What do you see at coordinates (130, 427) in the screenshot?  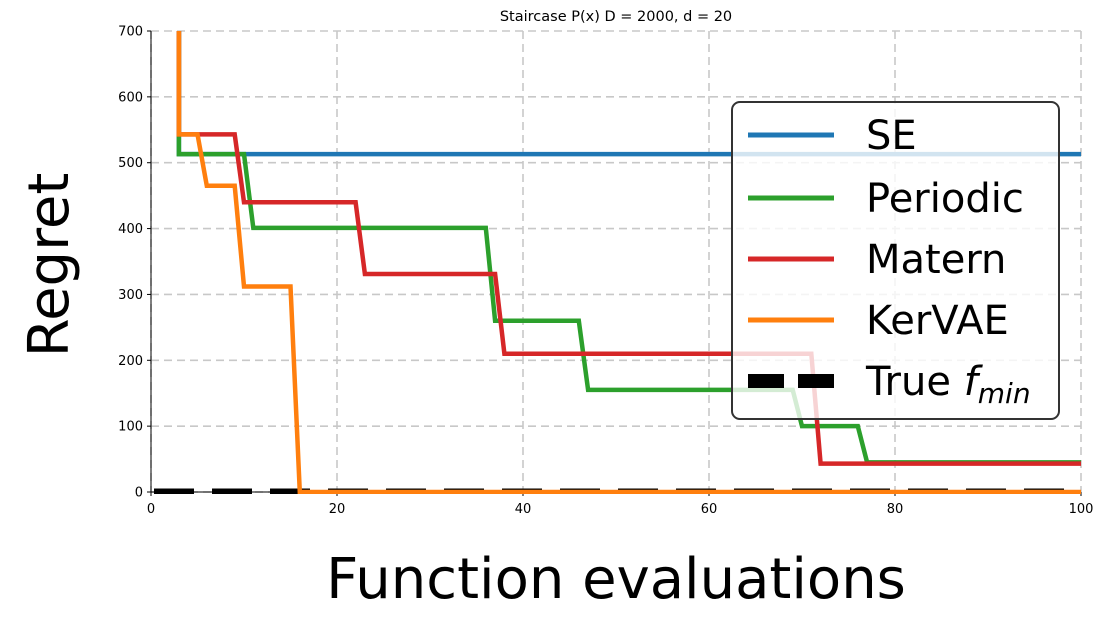 I see `y-tick-label: 100` at bounding box center [130, 427].